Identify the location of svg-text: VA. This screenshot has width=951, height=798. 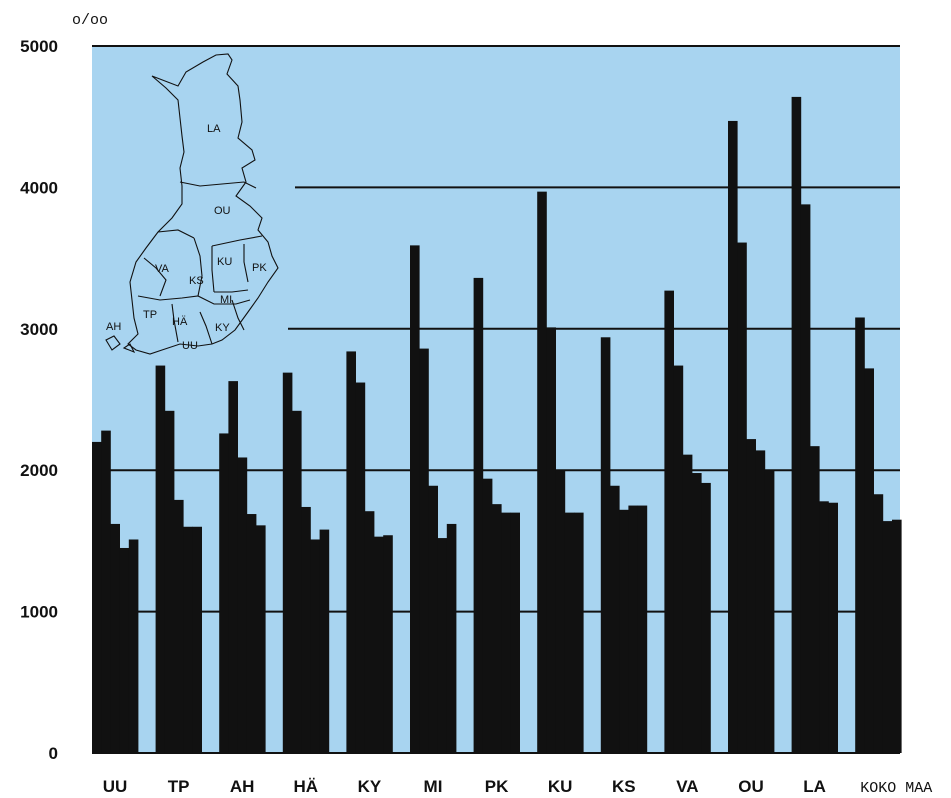
(162, 269).